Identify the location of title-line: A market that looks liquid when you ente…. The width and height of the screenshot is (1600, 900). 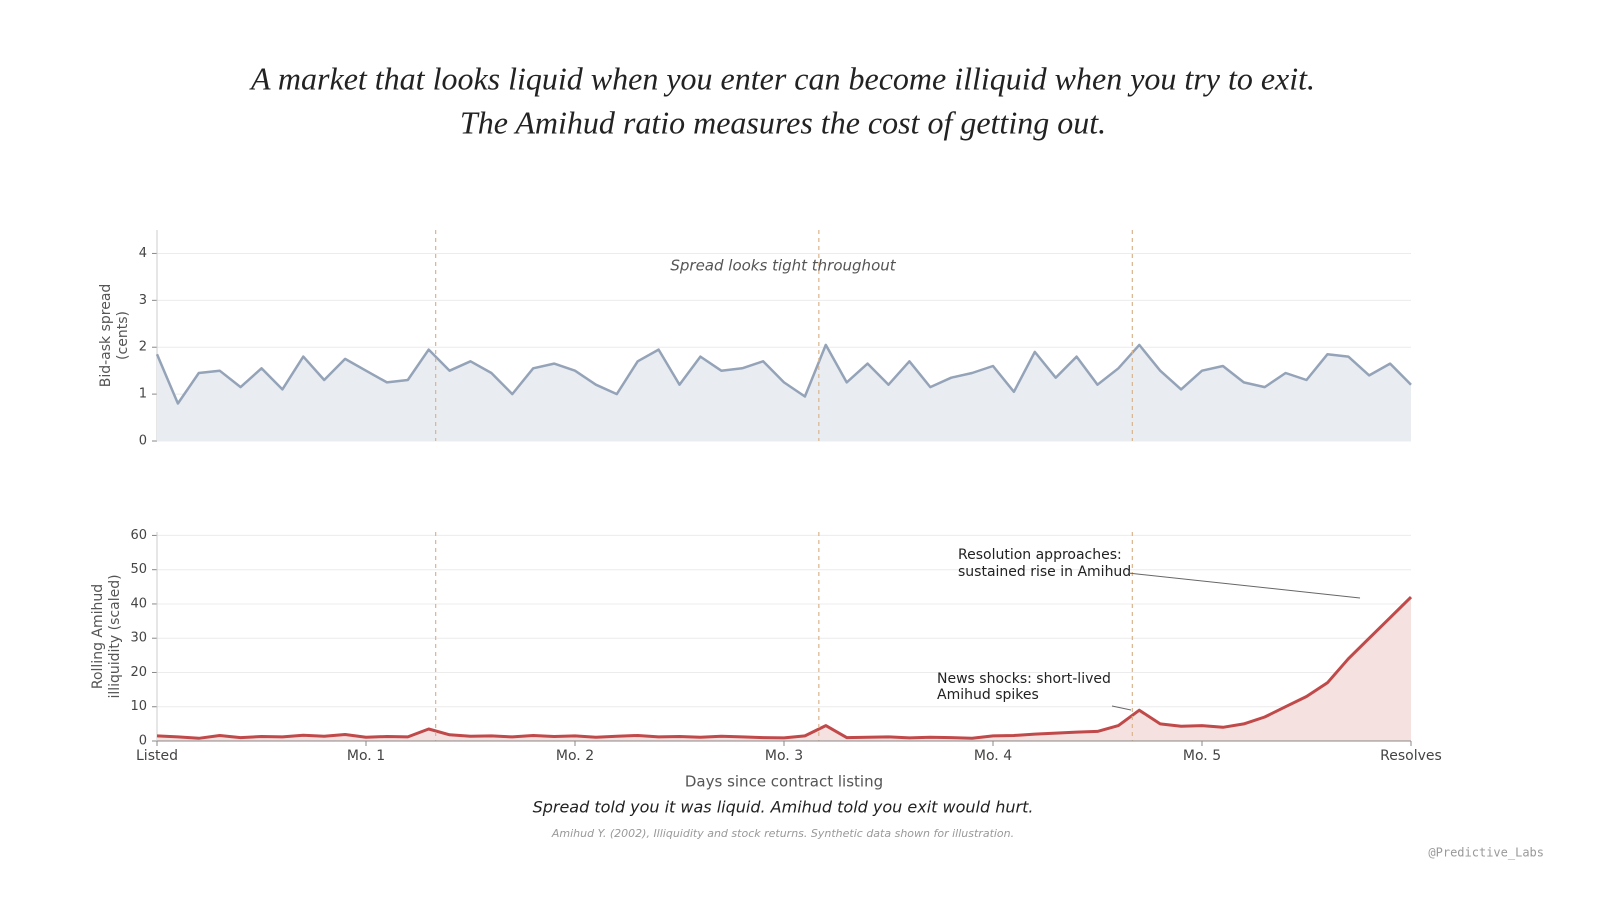
(782, 78).